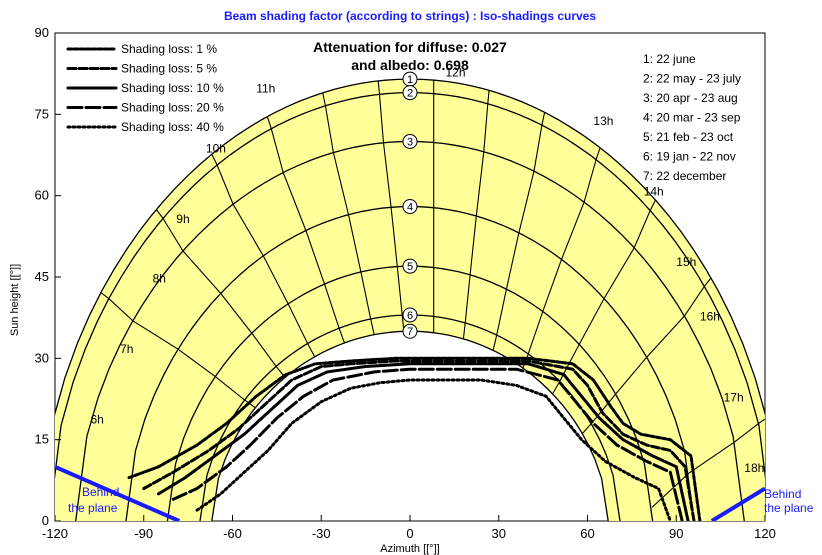 This screenshot has width=822, height=555. What do you see at coordinates (42, 113) in the screenshot?
I see `y-tick-label: 75` at bounding box center [42, 113].